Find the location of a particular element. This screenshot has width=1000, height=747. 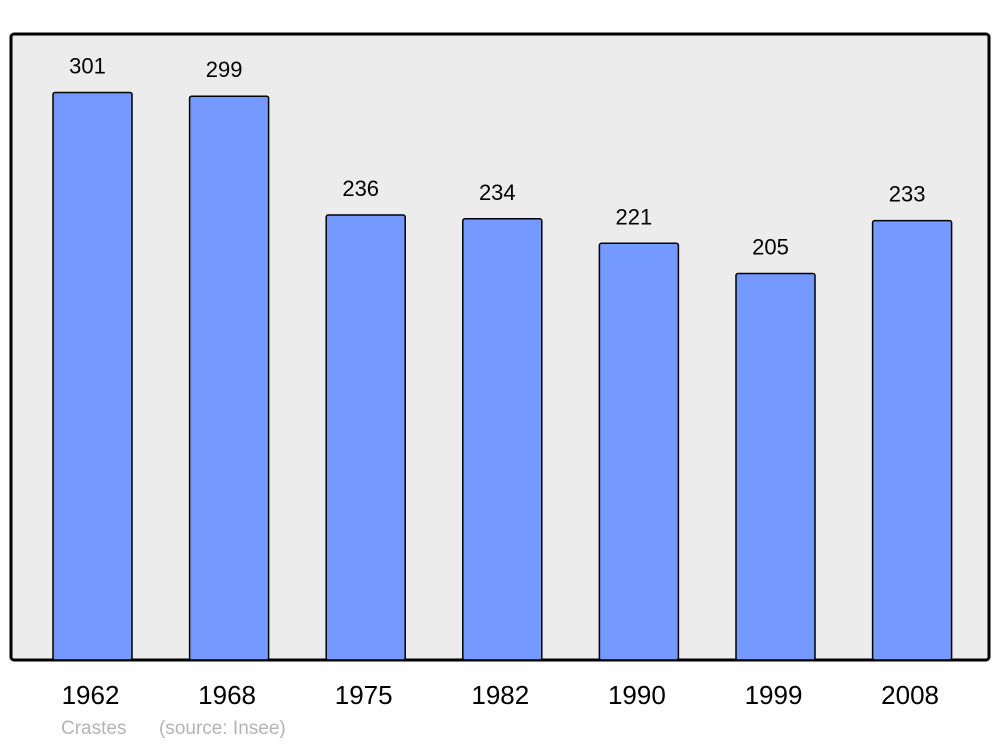

data-label-2008: 233 is located at coordinates (907, 194).